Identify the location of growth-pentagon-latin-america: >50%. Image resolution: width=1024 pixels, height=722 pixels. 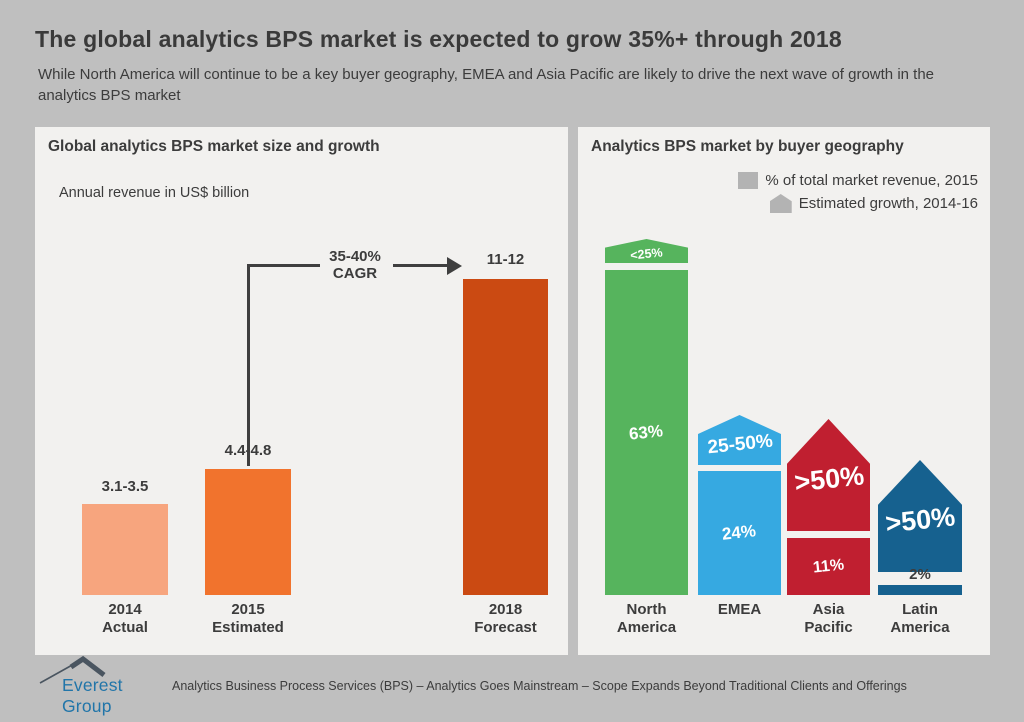
(920, 516).